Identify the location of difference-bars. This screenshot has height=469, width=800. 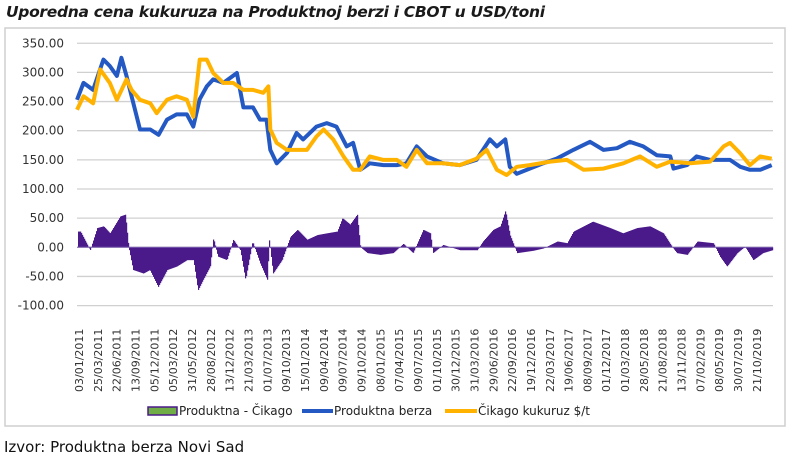
(425, 250).